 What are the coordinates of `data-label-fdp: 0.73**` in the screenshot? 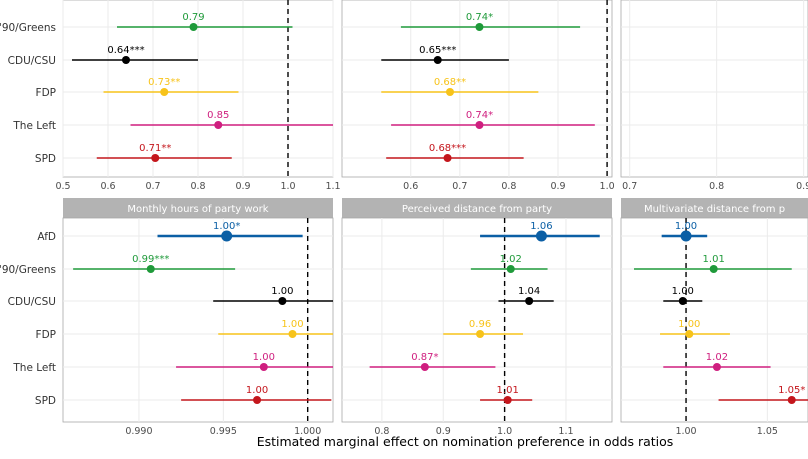 It's located at (164, 82).